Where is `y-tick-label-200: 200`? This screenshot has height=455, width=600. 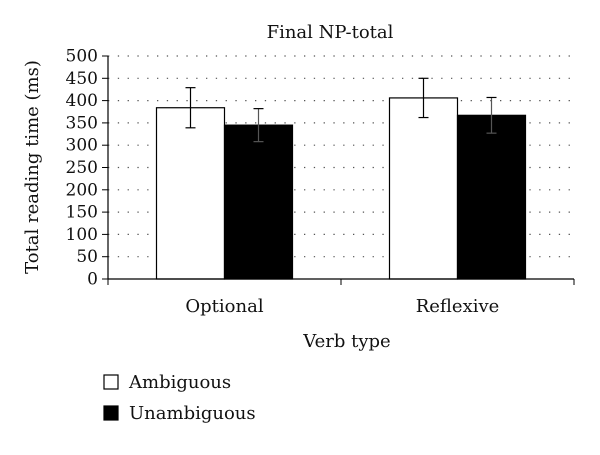
y-tick-label-200: 200 is located at coordinates (82, 190).